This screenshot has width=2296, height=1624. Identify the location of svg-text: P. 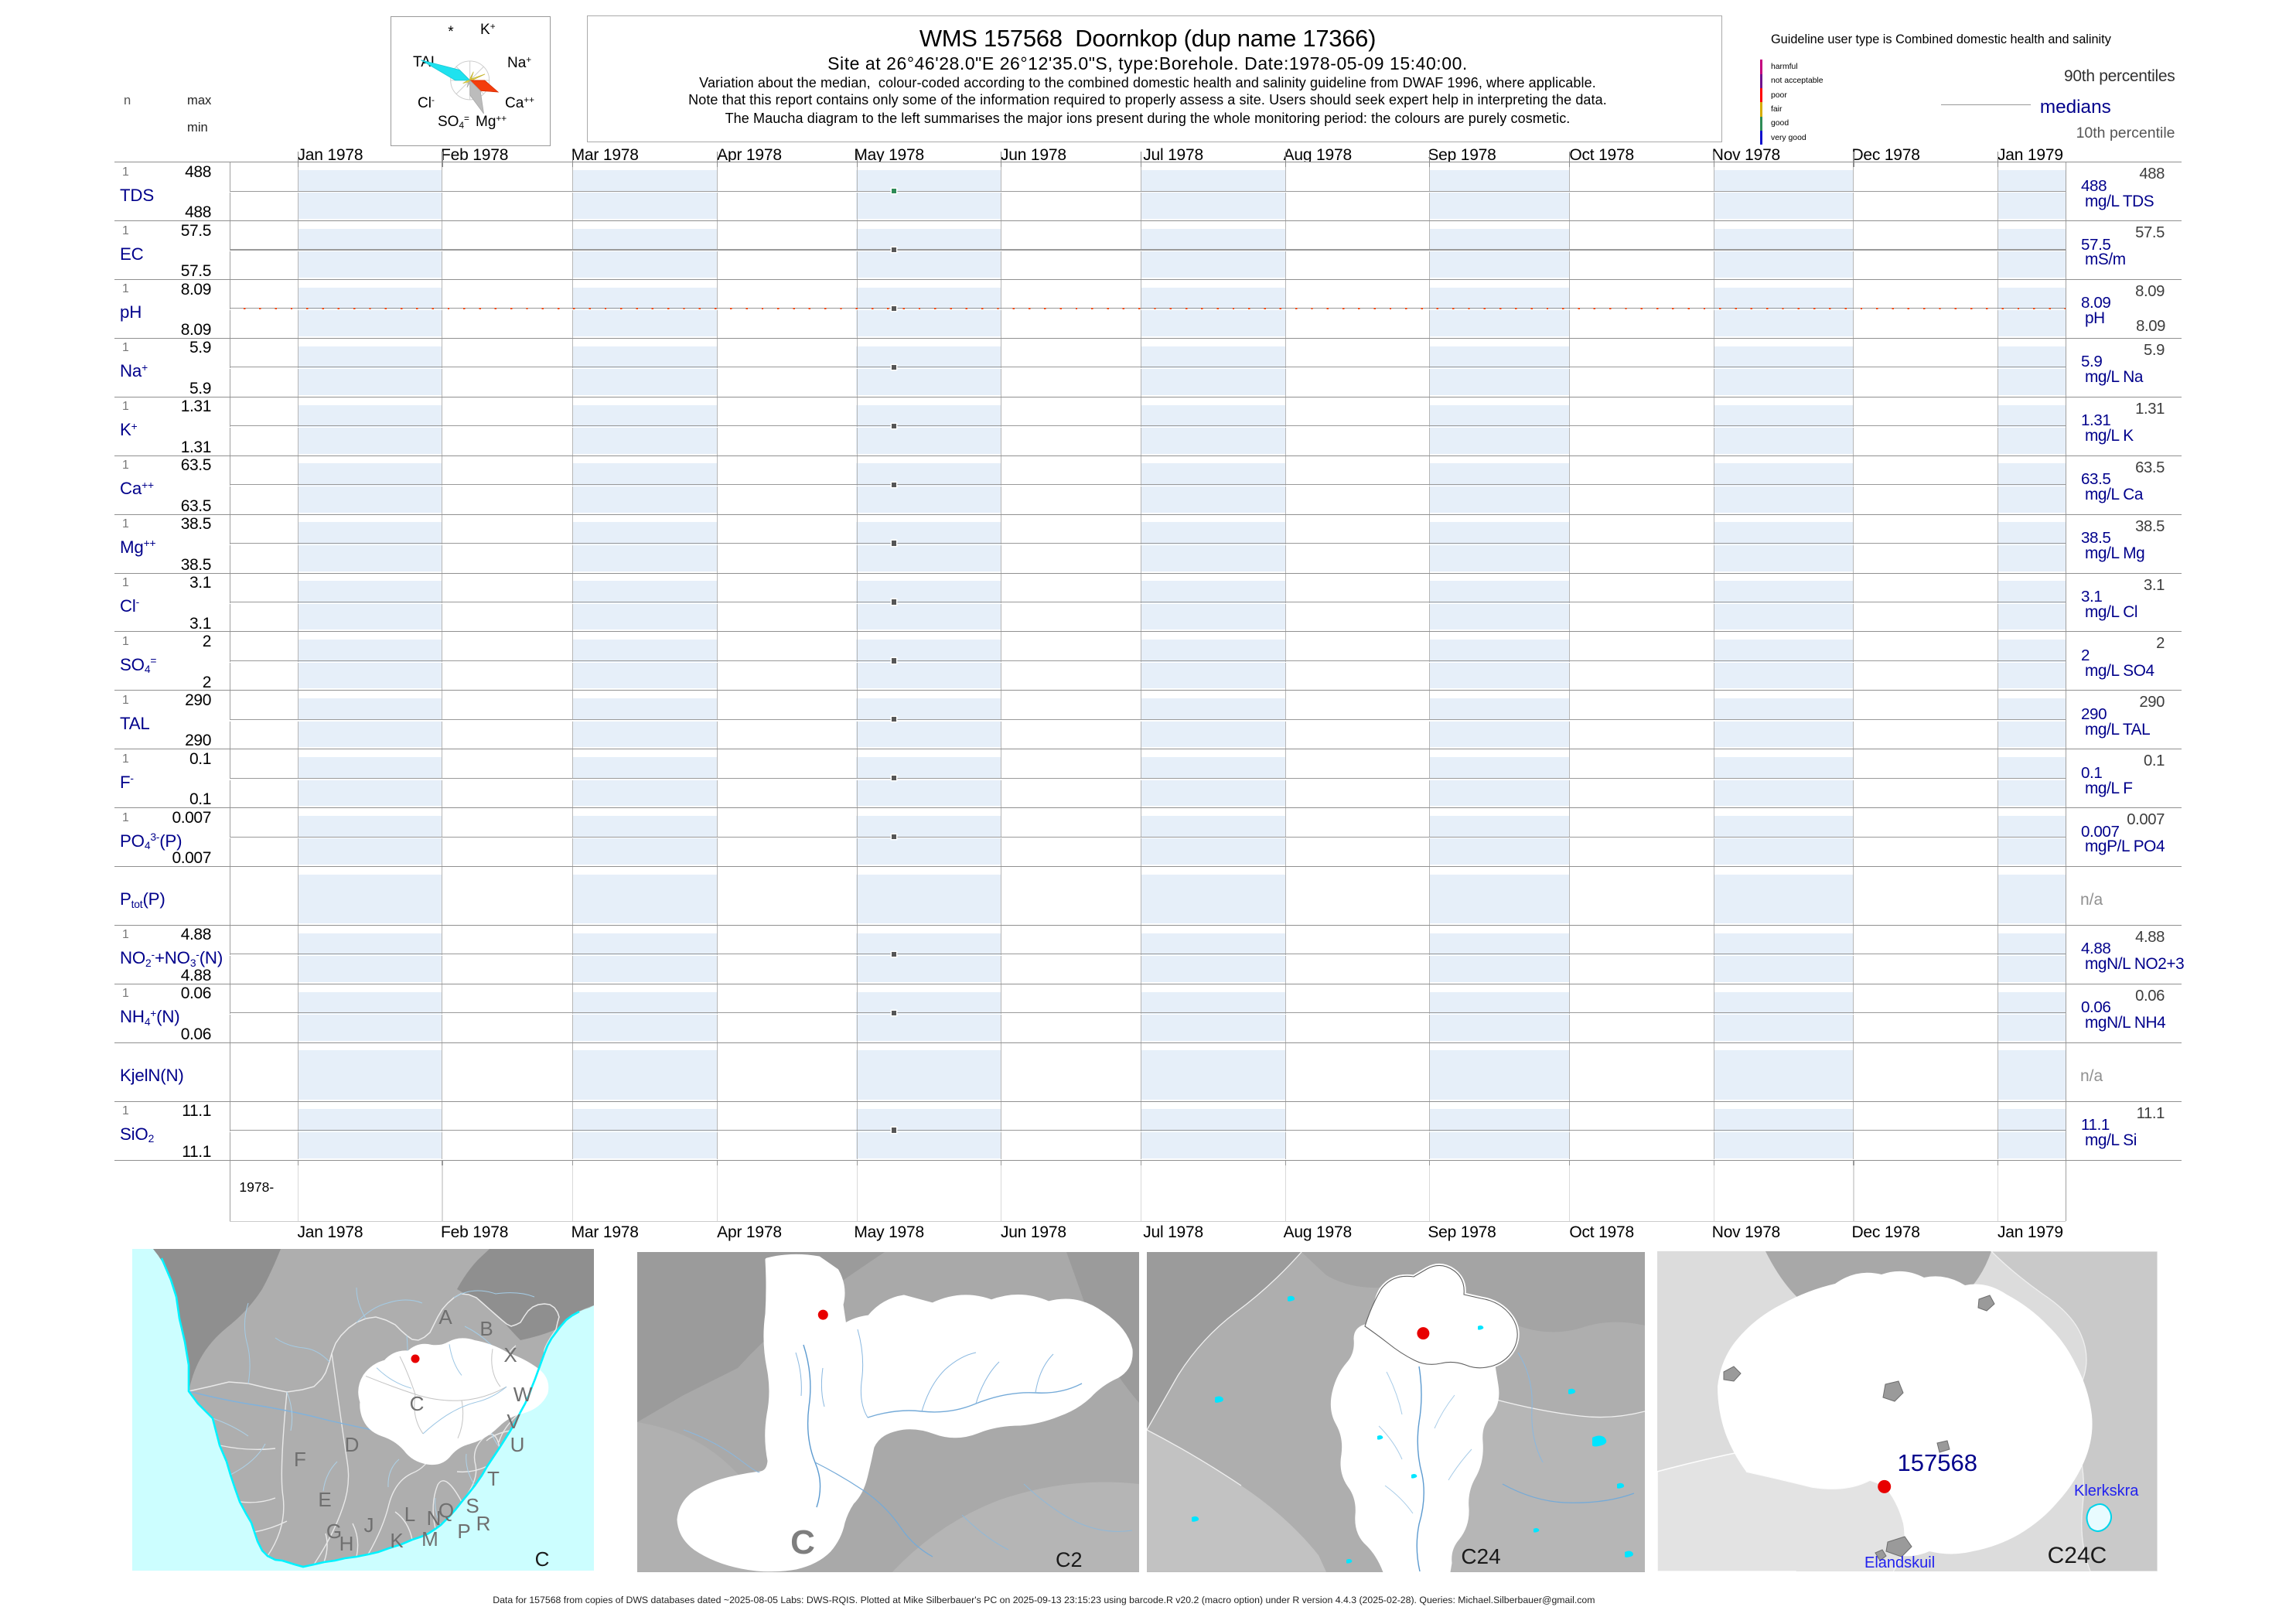
(463, 1531).